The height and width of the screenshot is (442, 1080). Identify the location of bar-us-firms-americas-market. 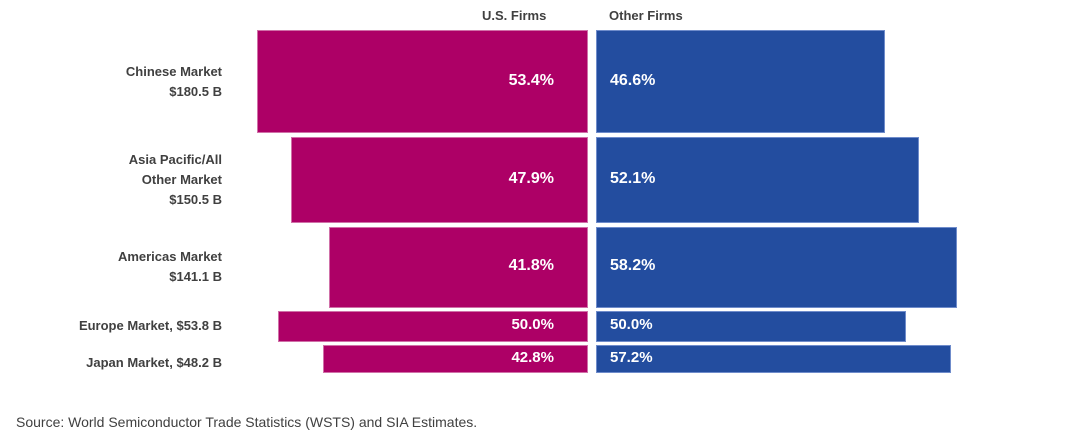
(458, 267).